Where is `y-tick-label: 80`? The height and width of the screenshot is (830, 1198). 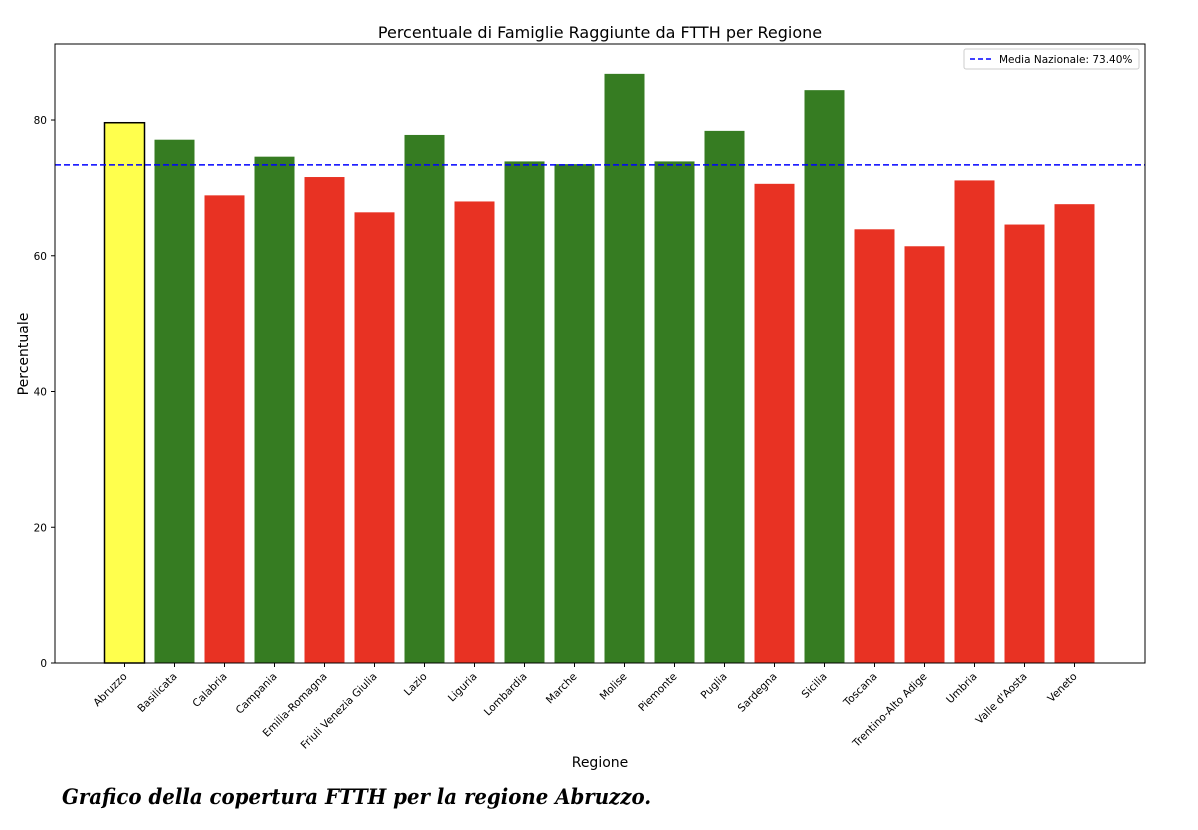 y-tick-label: 80 is located at coordinates (40, 121).